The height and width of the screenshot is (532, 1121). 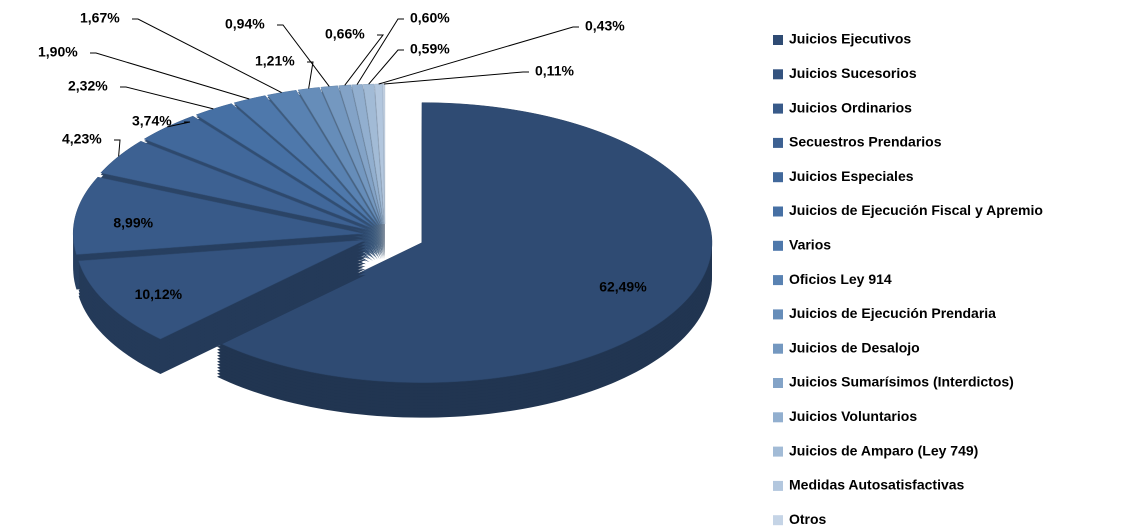 What do you see at coordinates (152, 121) in the screenshot?
I see `data-label: 3,74%` at bounding box center [152, 121].